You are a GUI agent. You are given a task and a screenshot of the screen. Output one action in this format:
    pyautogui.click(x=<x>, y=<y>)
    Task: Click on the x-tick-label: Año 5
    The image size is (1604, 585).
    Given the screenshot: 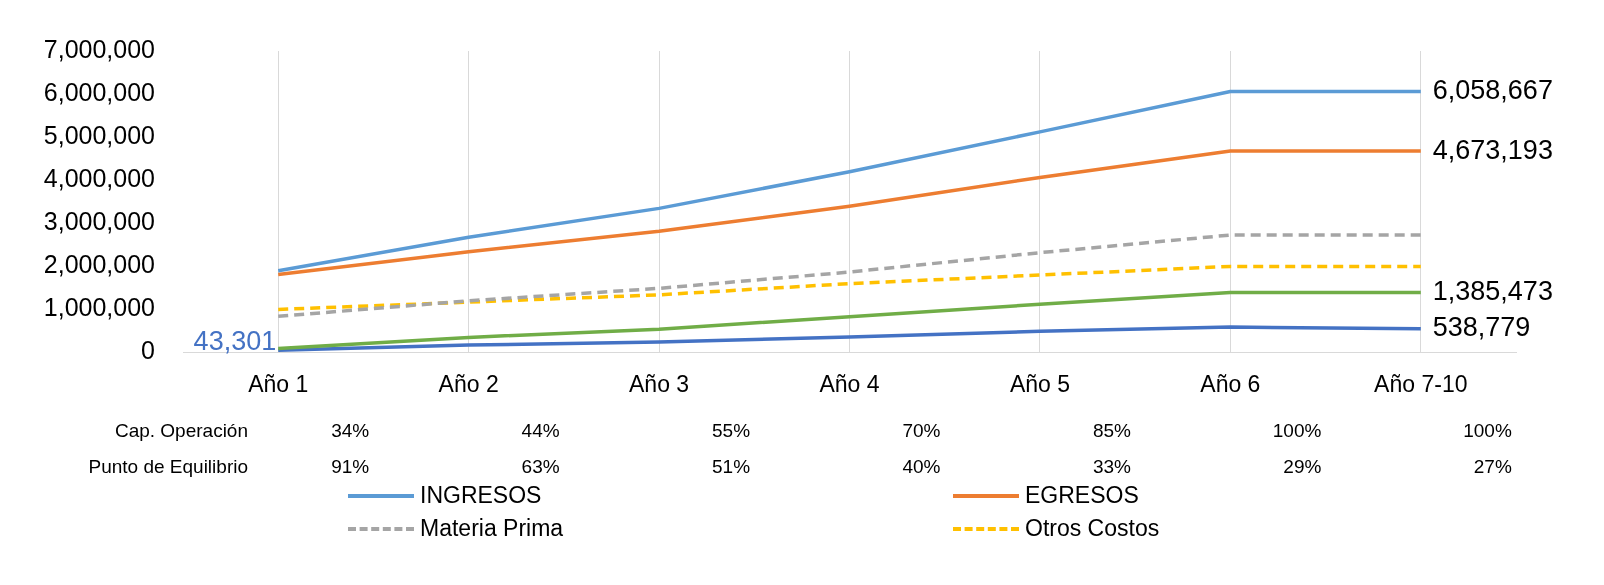 What is the action you would take?
    pyautogui.click(x=1039, y=384)
    